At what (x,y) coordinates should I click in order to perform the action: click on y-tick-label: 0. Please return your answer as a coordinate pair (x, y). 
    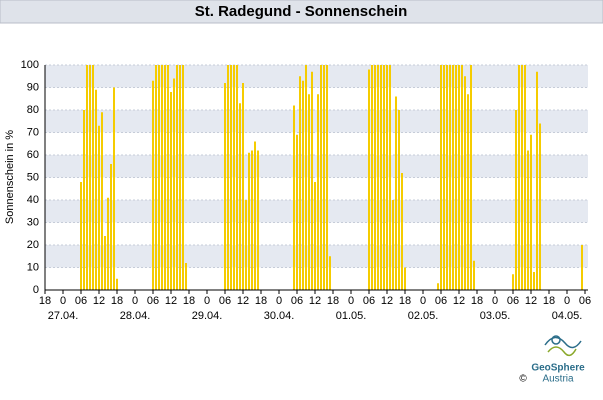
    Looking at the image, I should click on (36, 290).